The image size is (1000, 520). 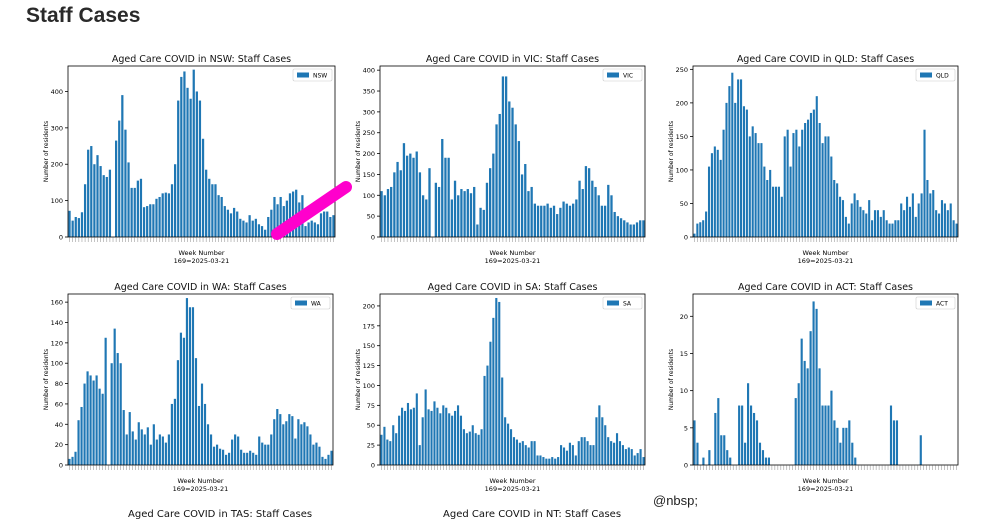 What do you see at coordinates (369, 71) in the screenshot?
I see `vic-ytick-label-8: 400` at bounding box center [369, 71].